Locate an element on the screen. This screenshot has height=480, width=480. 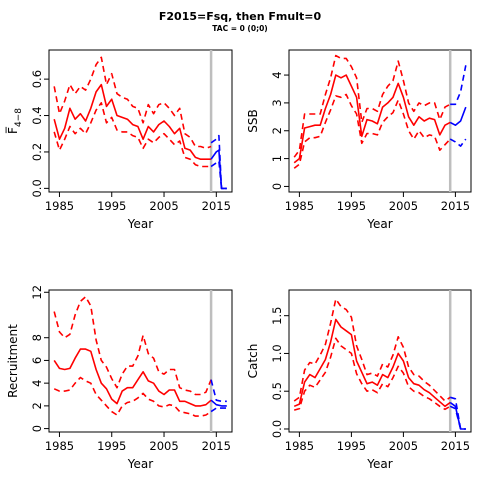
y-tick-label: 6 is located at coordinates (37, 360).